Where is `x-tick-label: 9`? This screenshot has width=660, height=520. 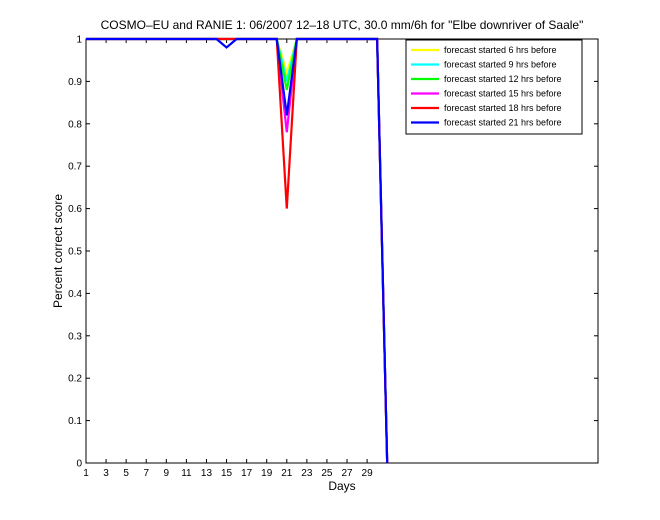
x-tick-label: 9 is located at coordinates (167, 473).